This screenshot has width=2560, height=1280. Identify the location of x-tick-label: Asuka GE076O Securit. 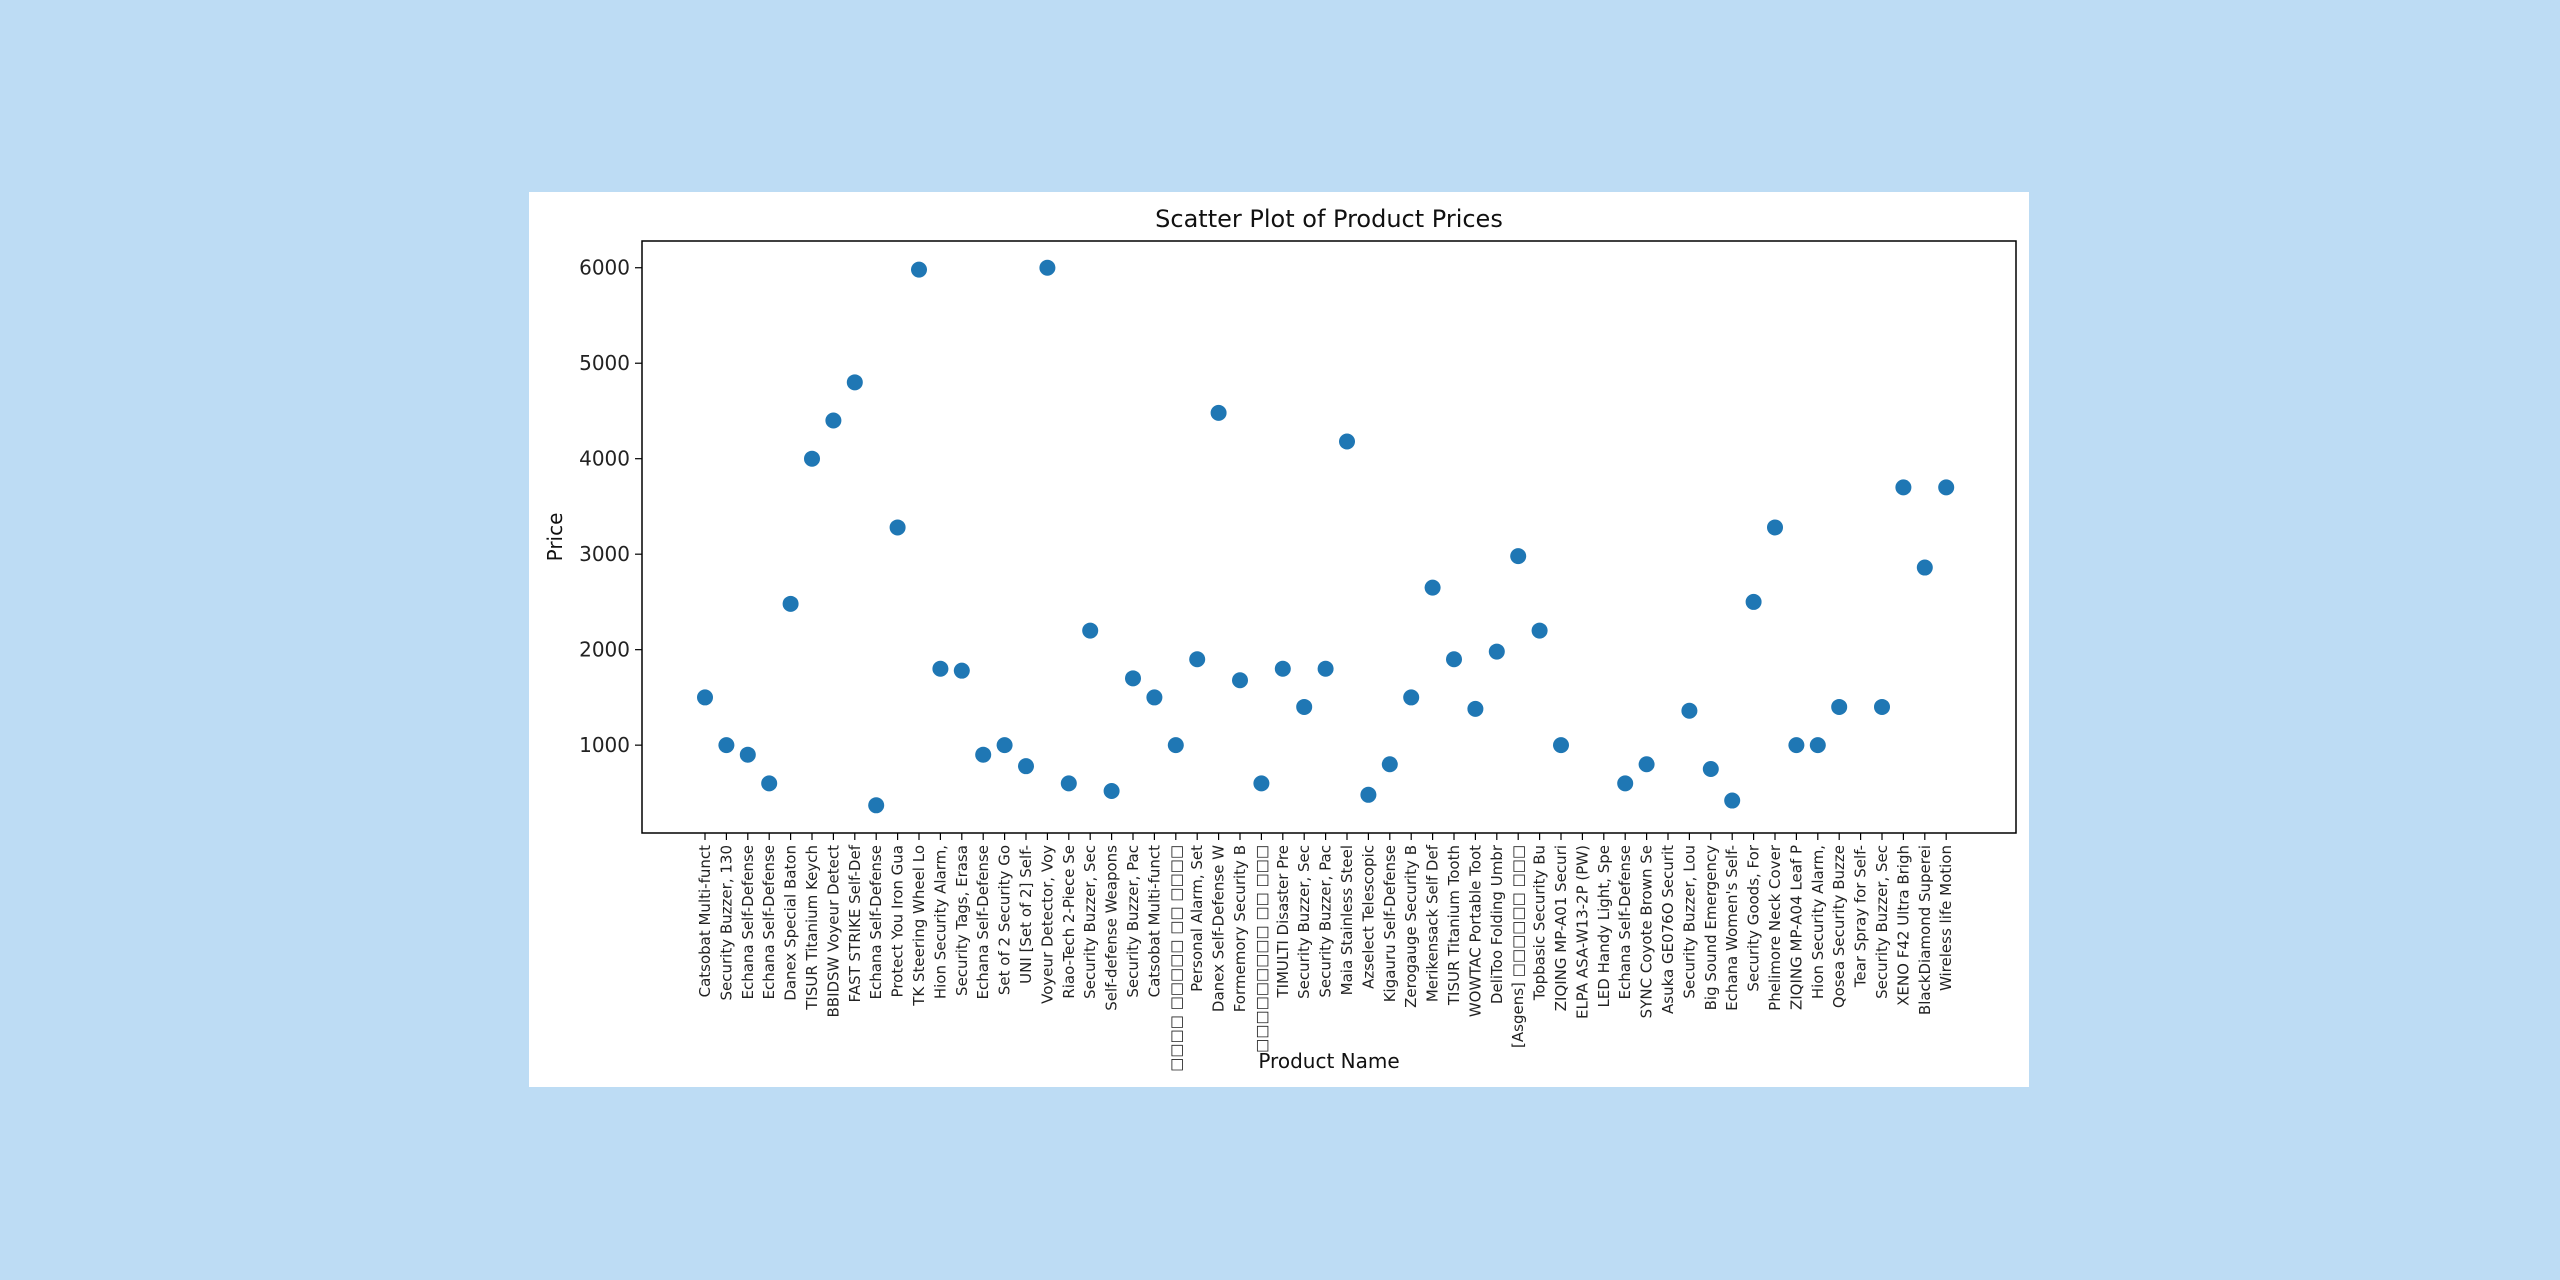
(1668, 929).